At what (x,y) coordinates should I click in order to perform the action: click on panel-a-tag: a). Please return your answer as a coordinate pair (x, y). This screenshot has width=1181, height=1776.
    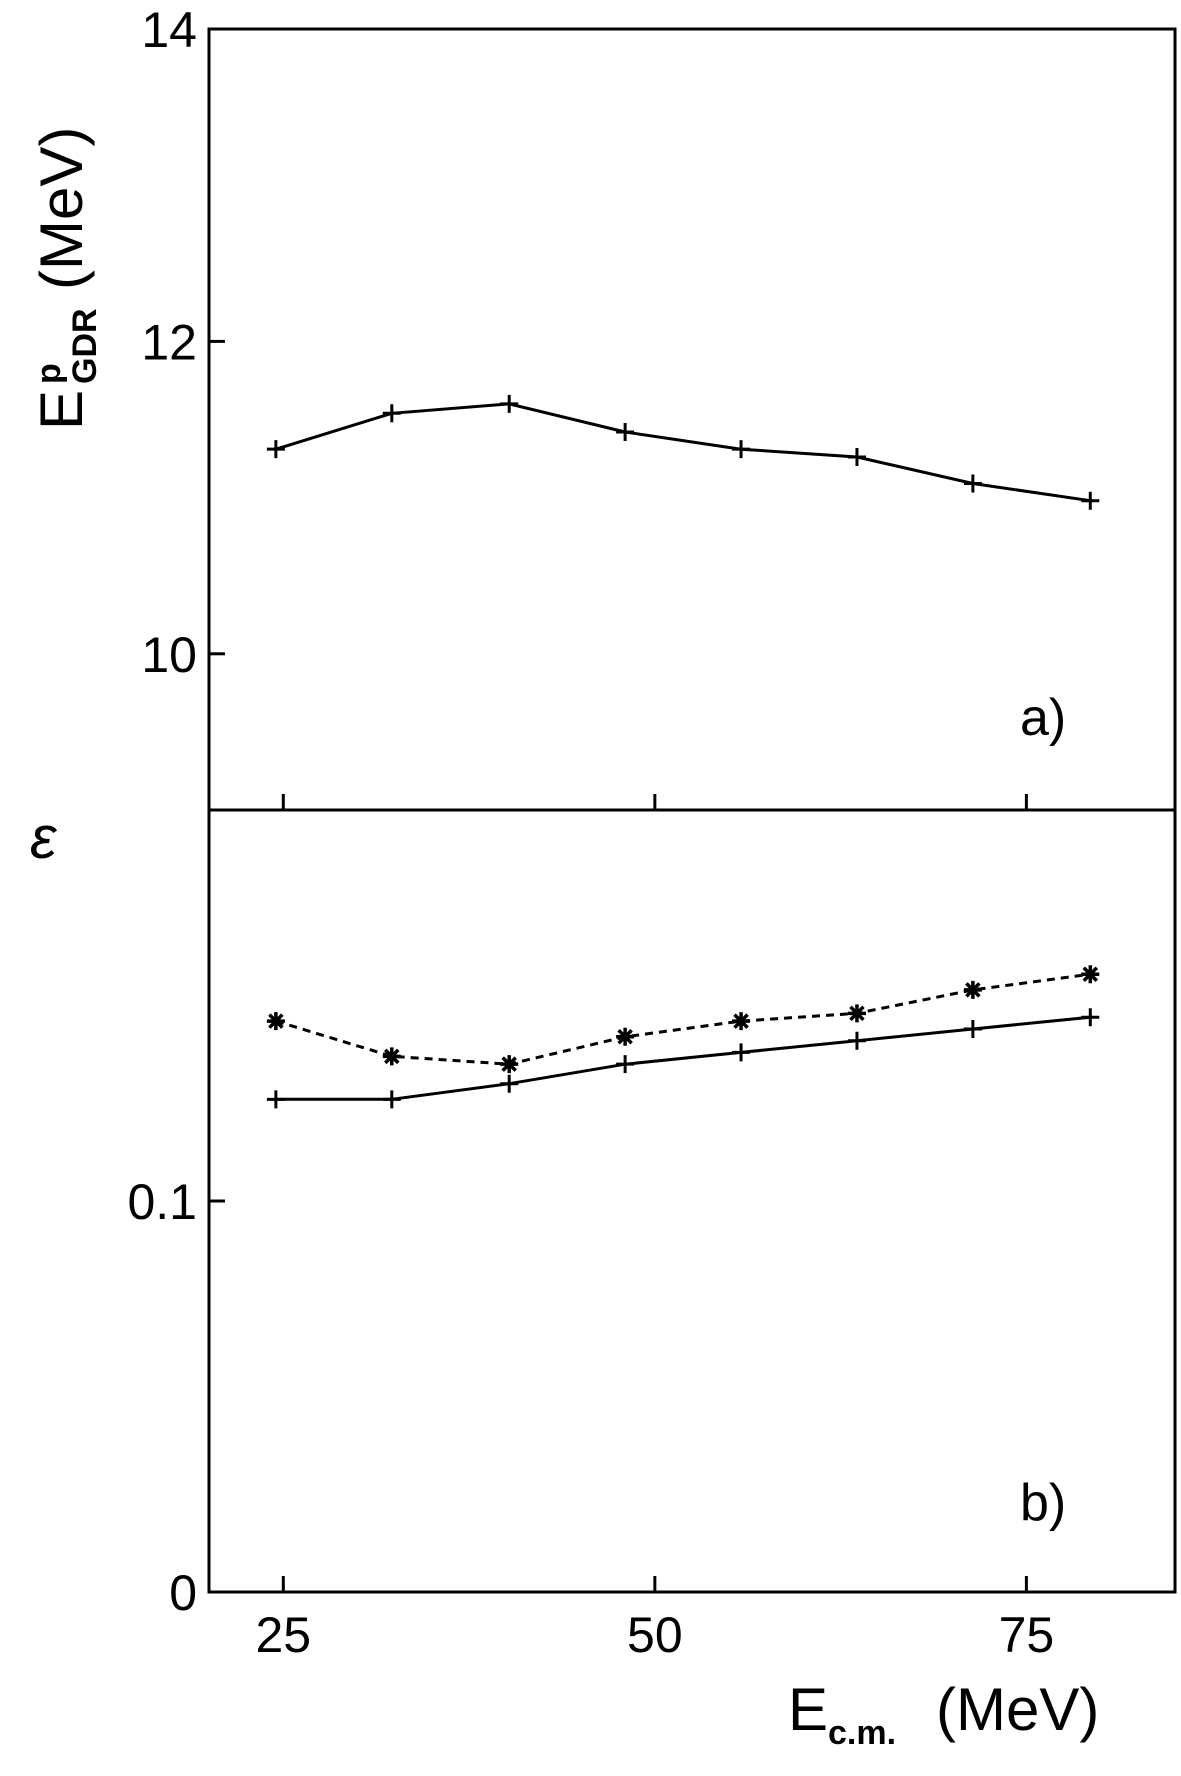
    Looking at the image, I should click on (1043, 718).